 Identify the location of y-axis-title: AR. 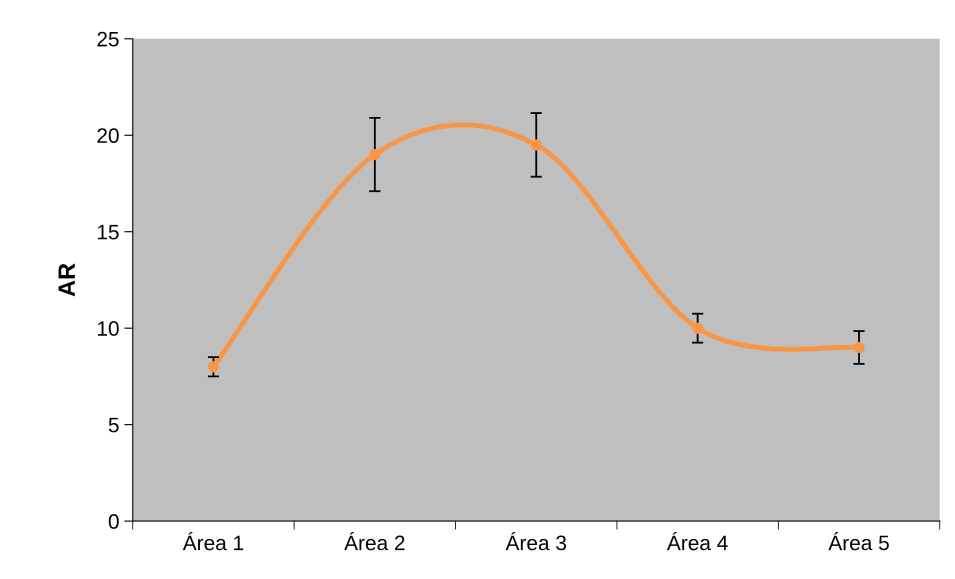
(66, 279).